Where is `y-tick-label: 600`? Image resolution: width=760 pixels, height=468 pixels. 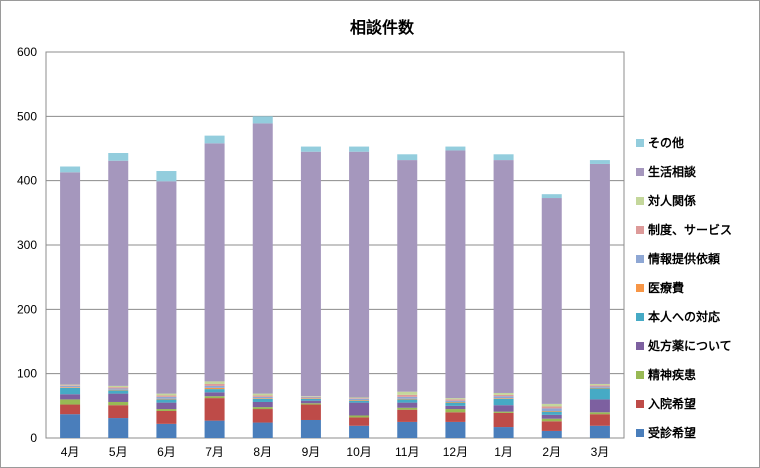
y-tick-label: 600 is located at coordinates (27, 52).